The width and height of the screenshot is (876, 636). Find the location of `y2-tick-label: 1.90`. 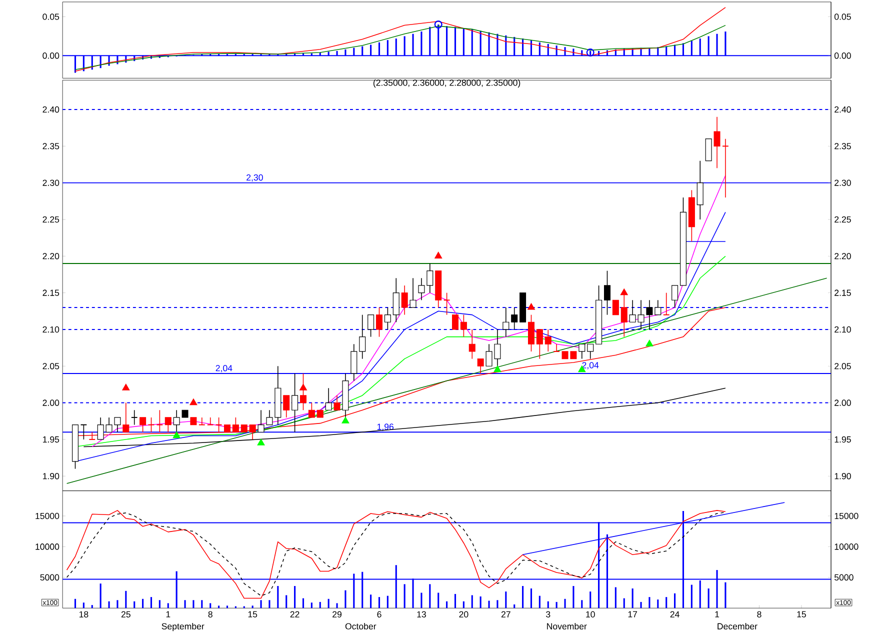

y2-tick-label: 1.90 is located at coordinates (842, 476).